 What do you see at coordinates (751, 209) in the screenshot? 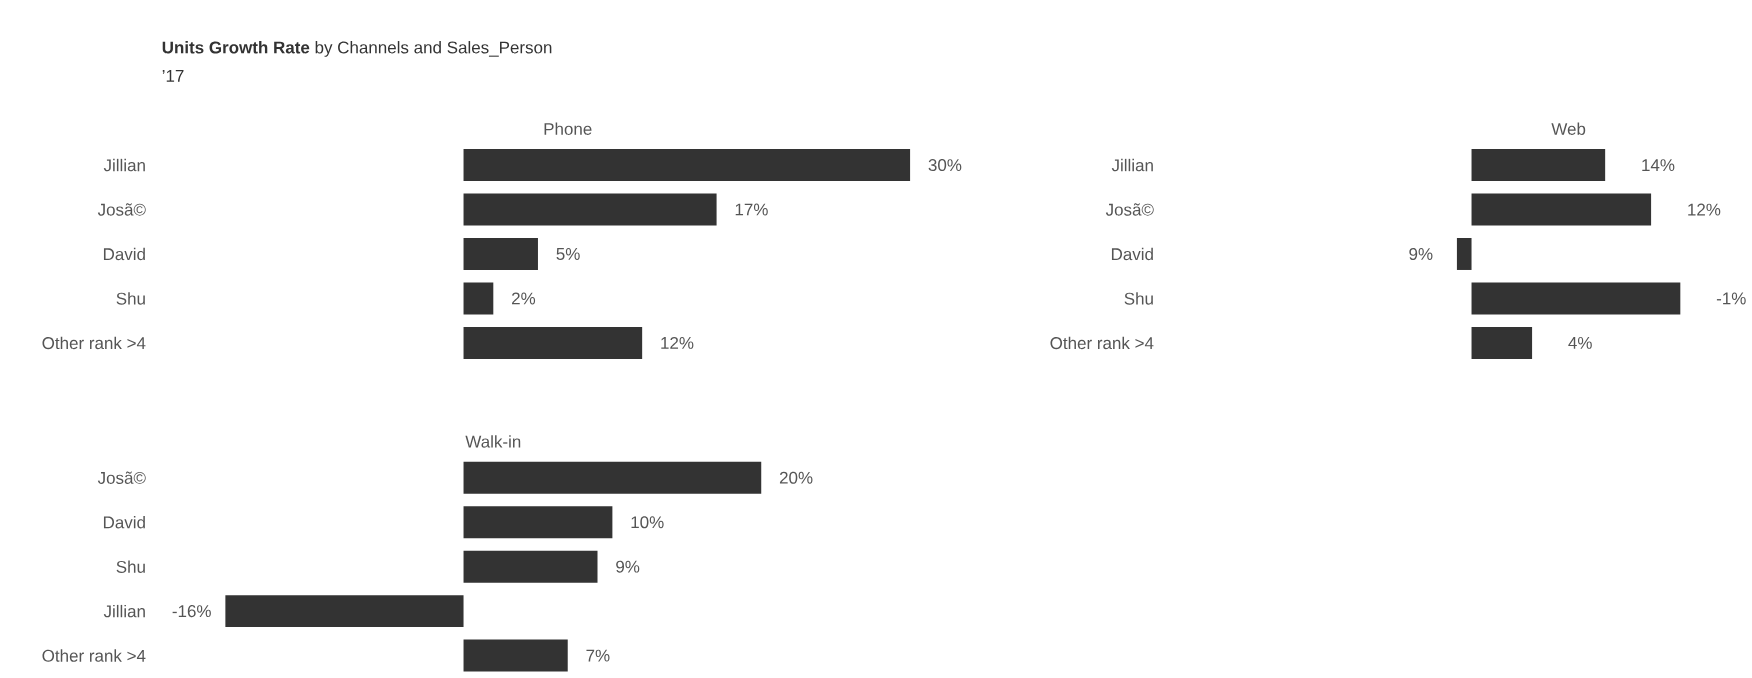
I see `data-label: 17%` at bounding box center [751, 209].